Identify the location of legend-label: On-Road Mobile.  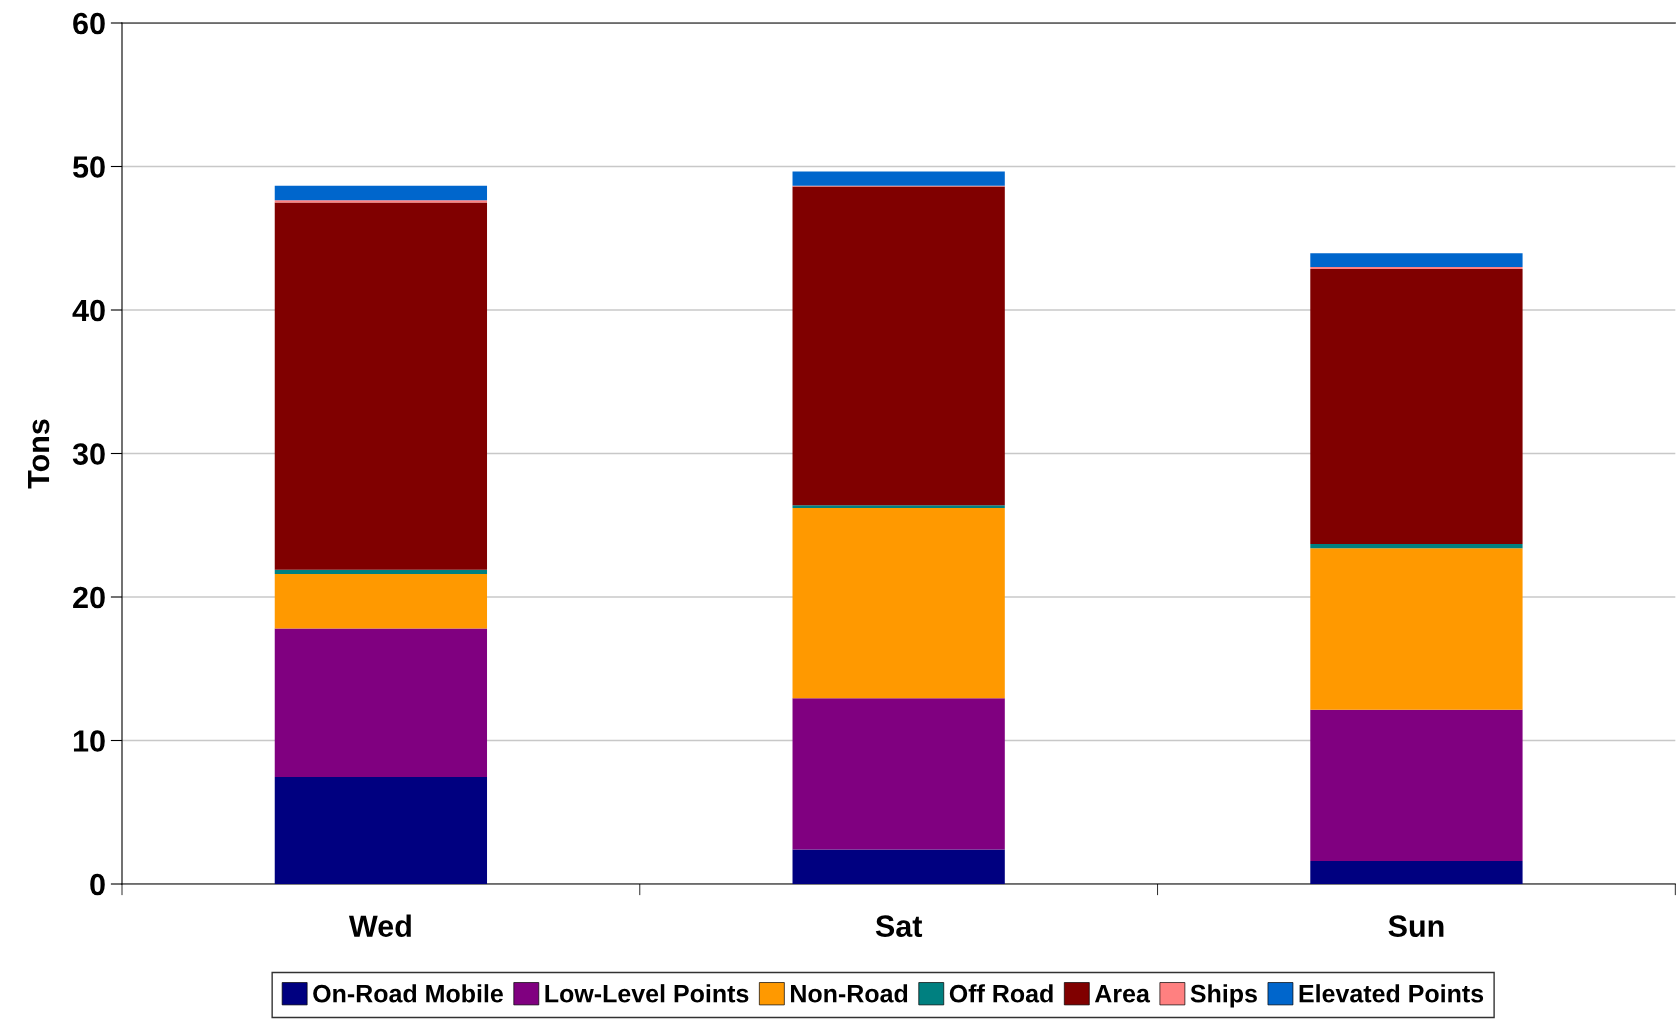
(408, 993).